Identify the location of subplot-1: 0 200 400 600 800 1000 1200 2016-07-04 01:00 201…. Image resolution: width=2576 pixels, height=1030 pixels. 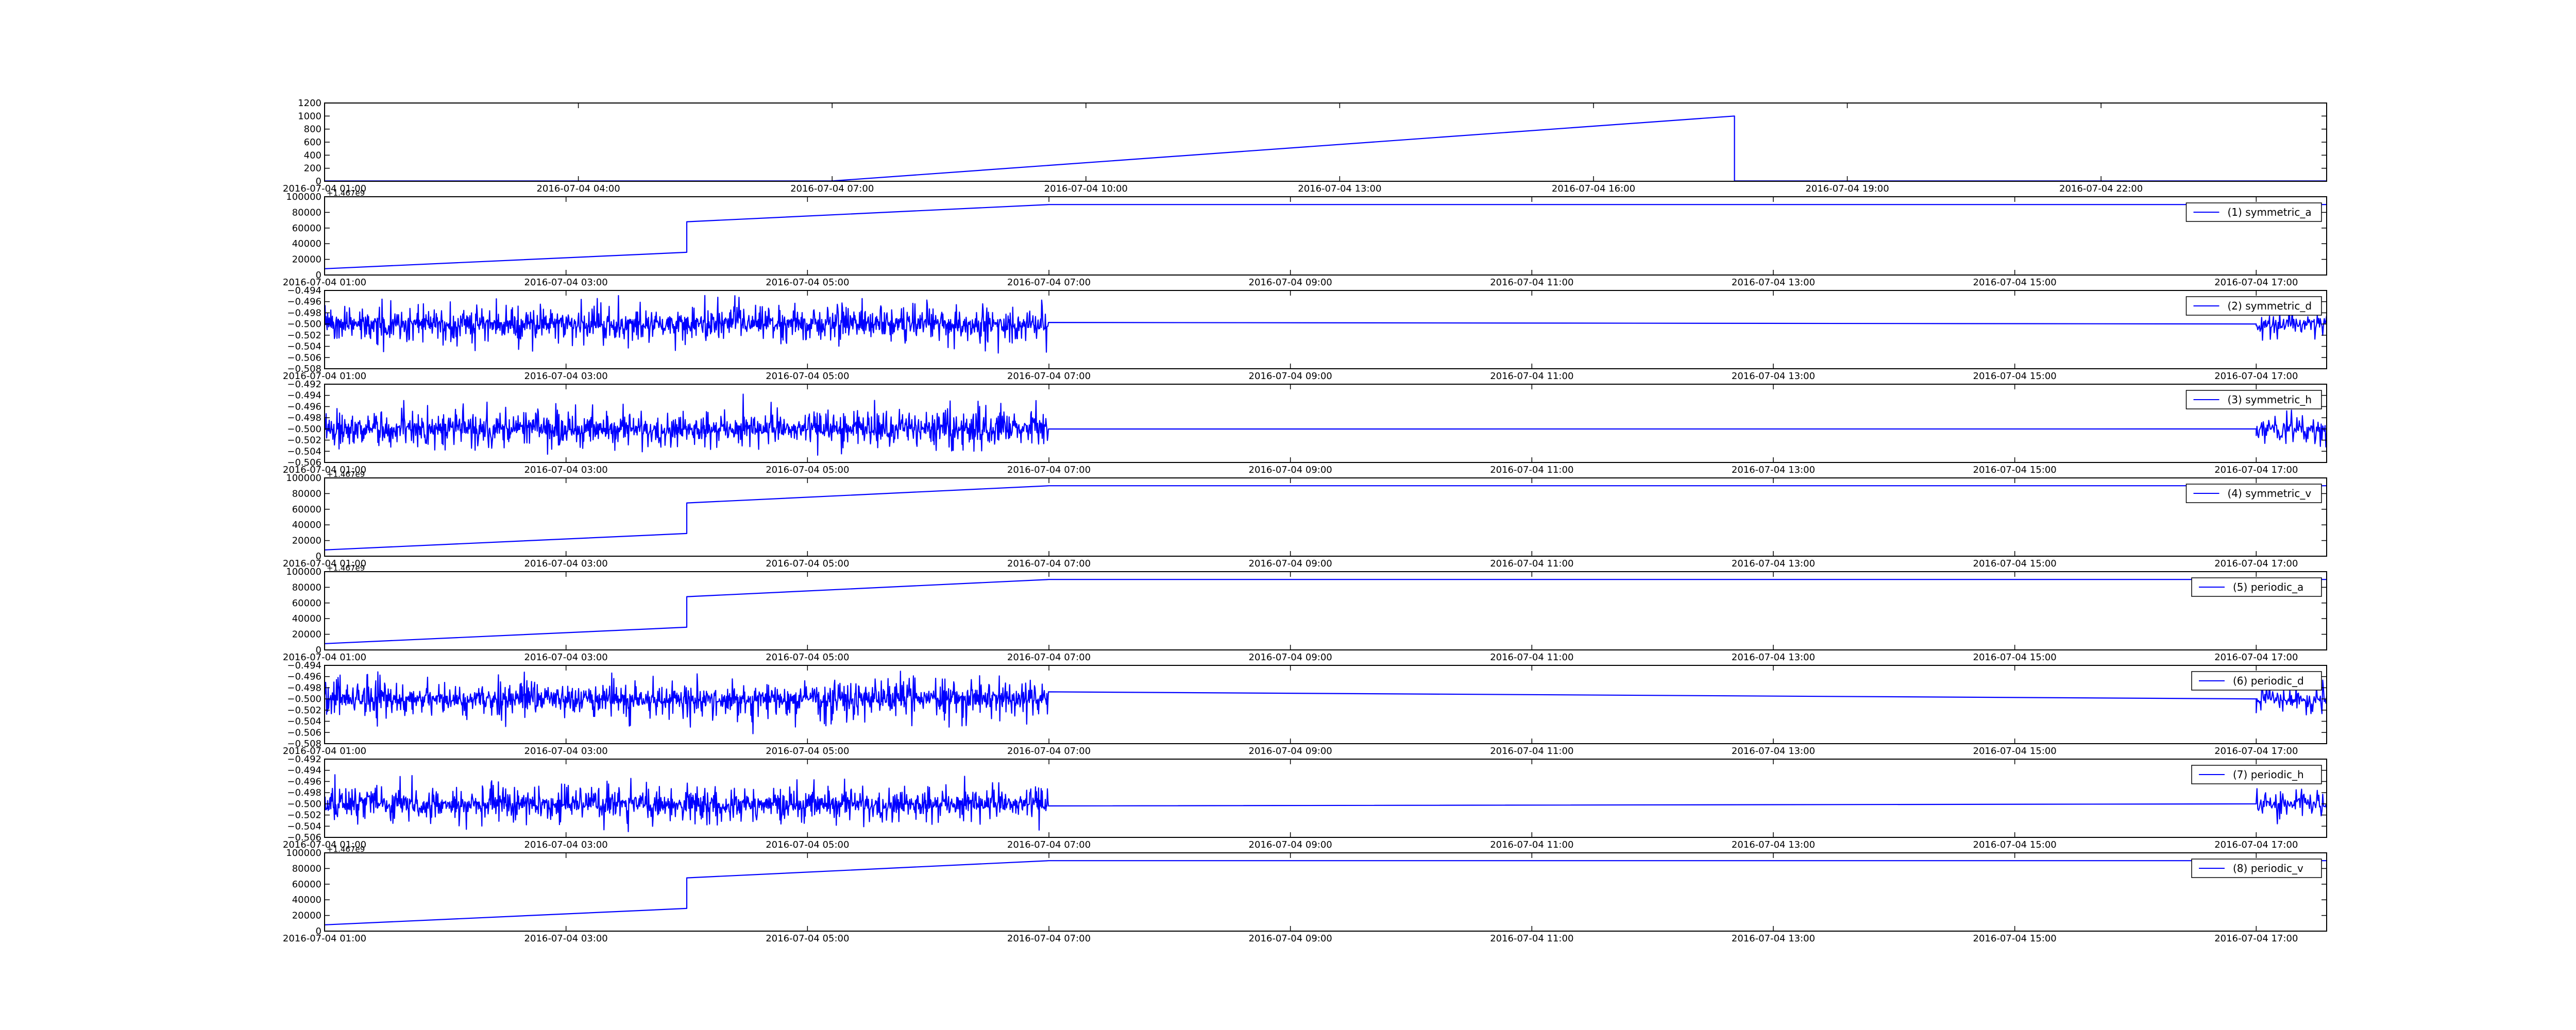
(1305, 146).